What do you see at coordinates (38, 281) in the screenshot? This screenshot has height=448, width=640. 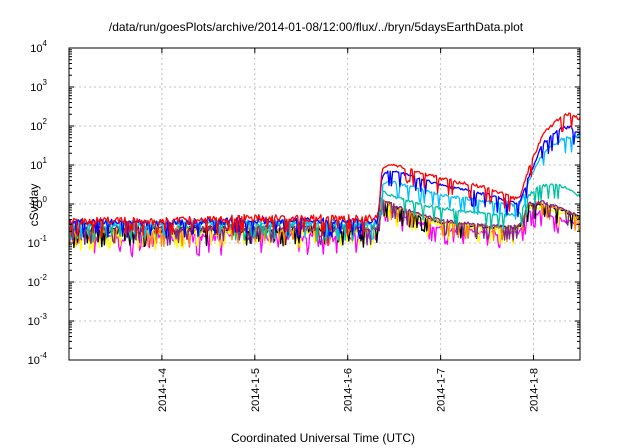 I see `y-tick-label: 10⁻²` at bounding box center [38, 281].